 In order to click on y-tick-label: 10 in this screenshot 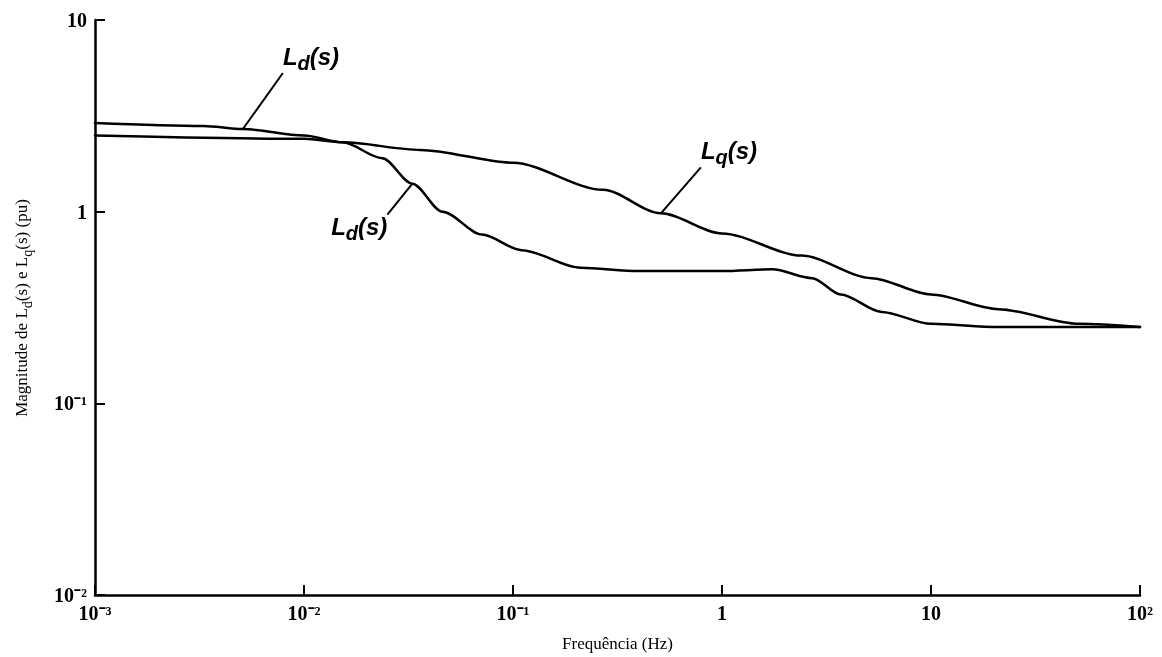, I will do `click(77, 20)`.